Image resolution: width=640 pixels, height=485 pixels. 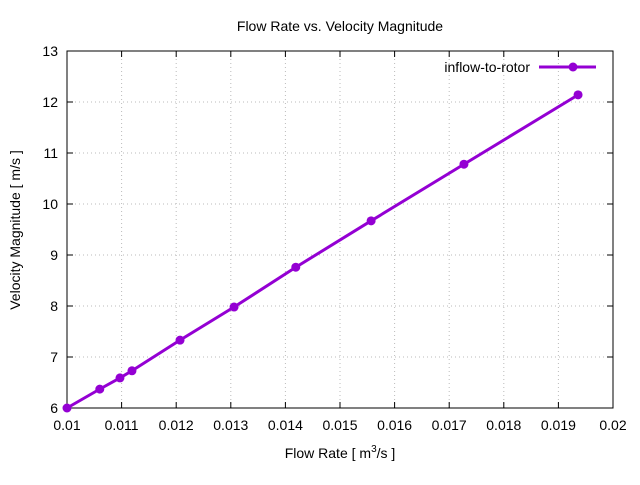 I want to click on x-tick-label: 0.02, so click(x=612, y=425).